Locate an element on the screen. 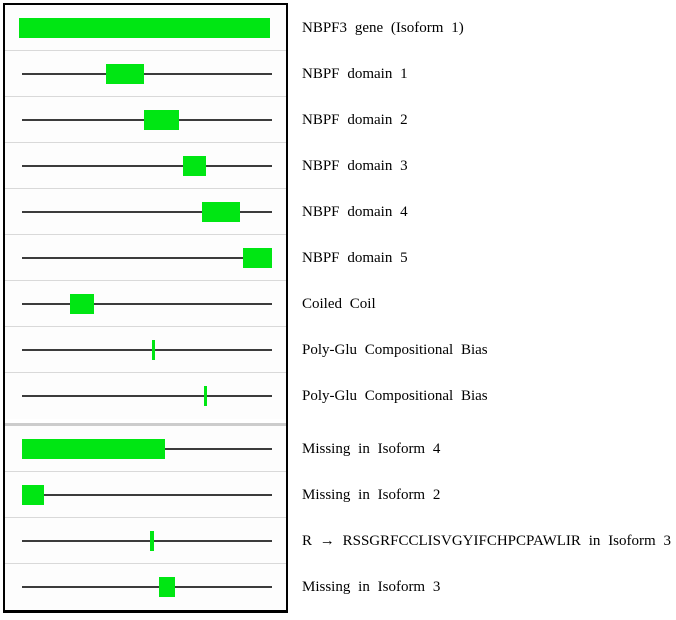 The height and width of the screenshot is (620, 676). feature-label: NBPF domain 1 is located at coordinates (355, 73).